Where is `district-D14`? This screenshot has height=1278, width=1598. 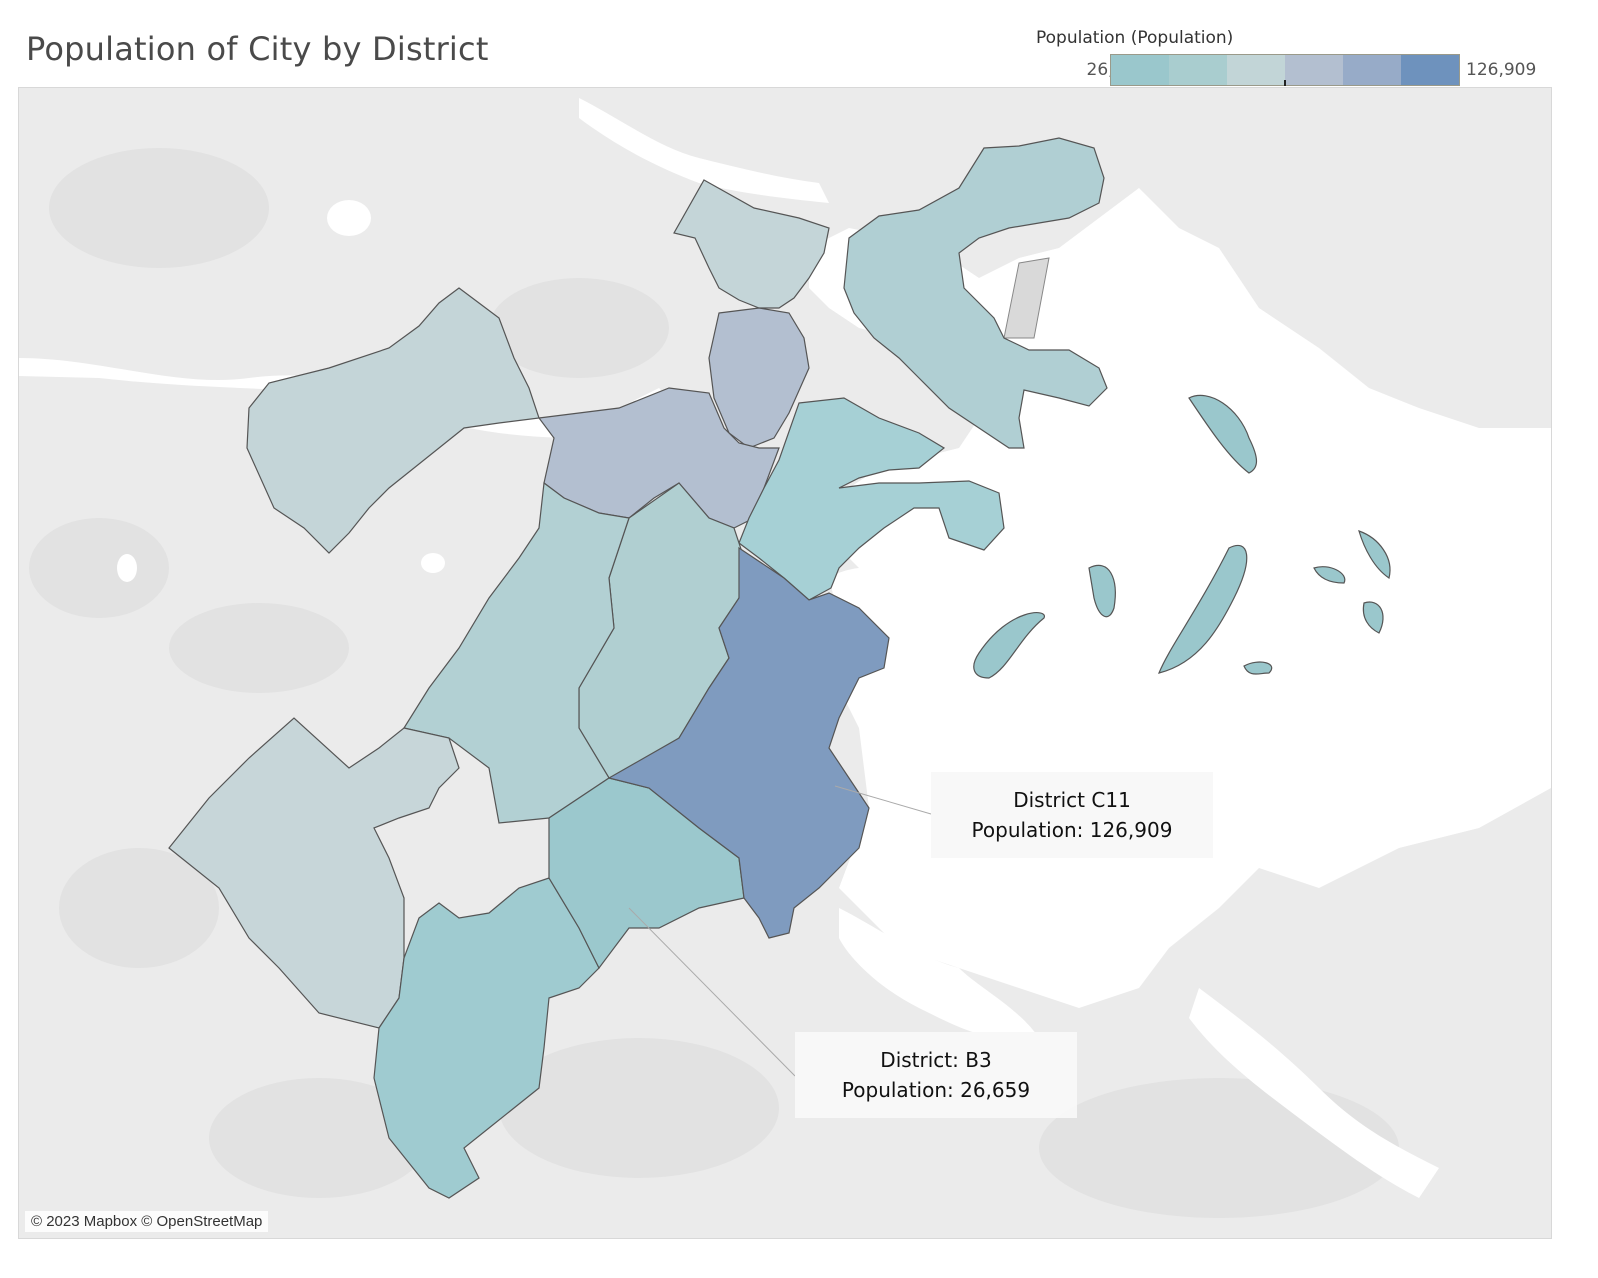 district-D14 is located at coordinates (393, 420).